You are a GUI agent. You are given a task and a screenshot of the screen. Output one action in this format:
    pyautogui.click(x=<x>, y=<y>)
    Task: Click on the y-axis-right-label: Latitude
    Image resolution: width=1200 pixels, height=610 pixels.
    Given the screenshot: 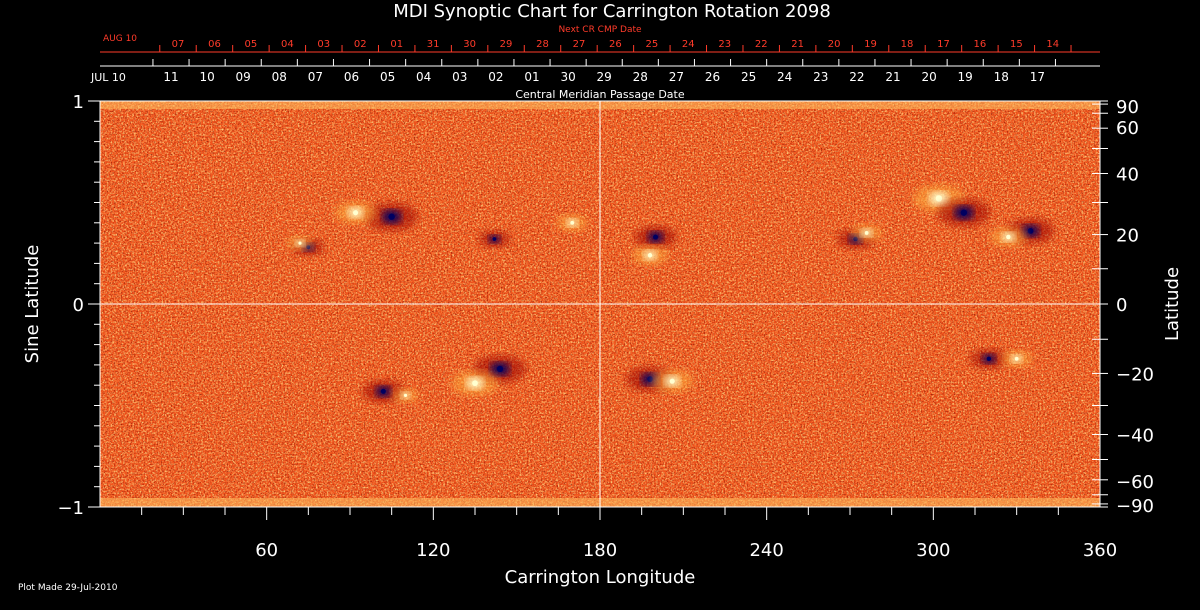 What is the action you would take?
    pyautogui.click(x=1172, y=304)
    